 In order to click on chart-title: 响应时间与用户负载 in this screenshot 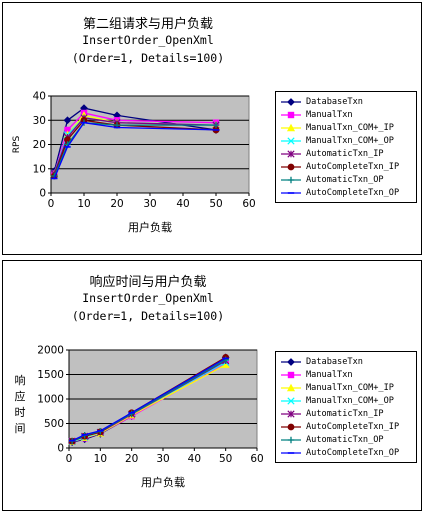, I will do `click(148, 282)`.